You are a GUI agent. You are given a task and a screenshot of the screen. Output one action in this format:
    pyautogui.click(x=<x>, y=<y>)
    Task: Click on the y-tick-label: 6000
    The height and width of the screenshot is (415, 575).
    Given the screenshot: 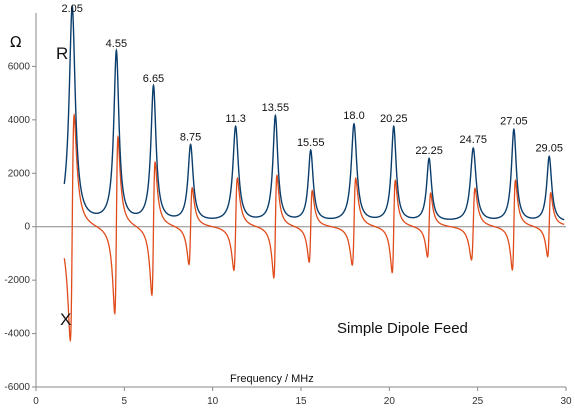 What is the action you would take?
    pyautogui.click(x=19, y=66)
    